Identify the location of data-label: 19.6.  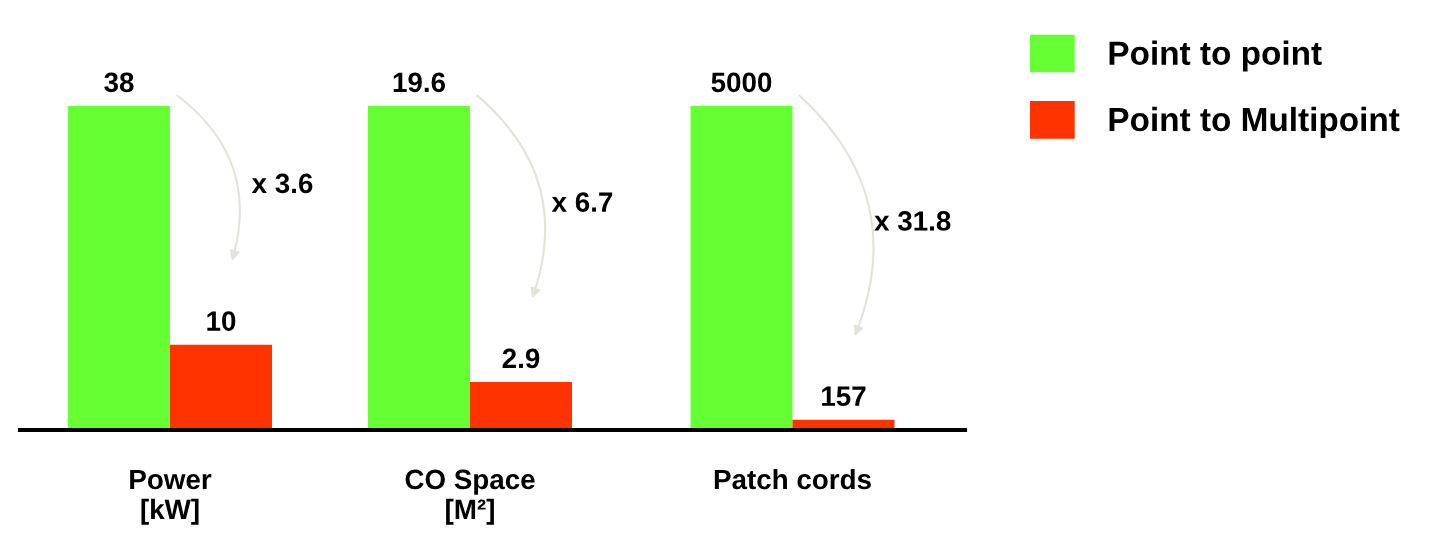
(419, 82).